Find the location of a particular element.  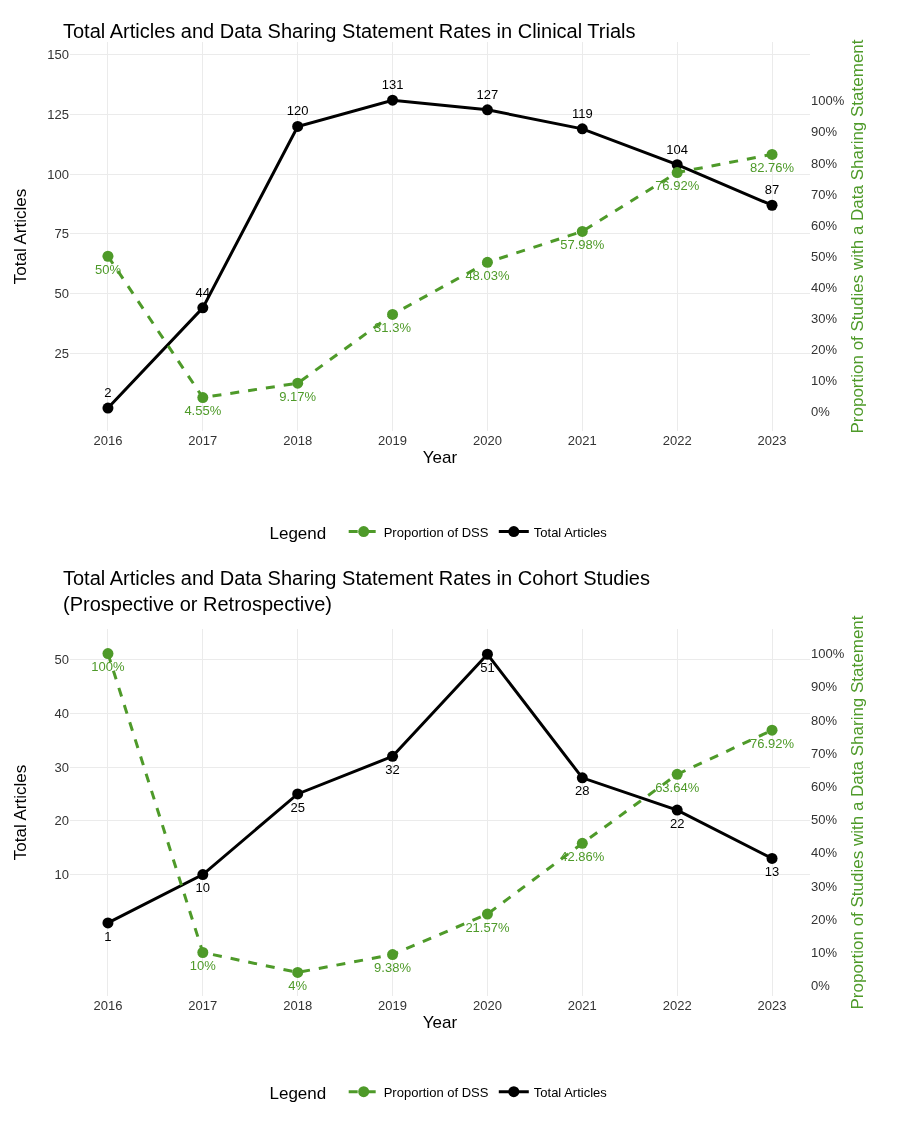

y-tick-label: 40 is located at coordinates (61, 713).